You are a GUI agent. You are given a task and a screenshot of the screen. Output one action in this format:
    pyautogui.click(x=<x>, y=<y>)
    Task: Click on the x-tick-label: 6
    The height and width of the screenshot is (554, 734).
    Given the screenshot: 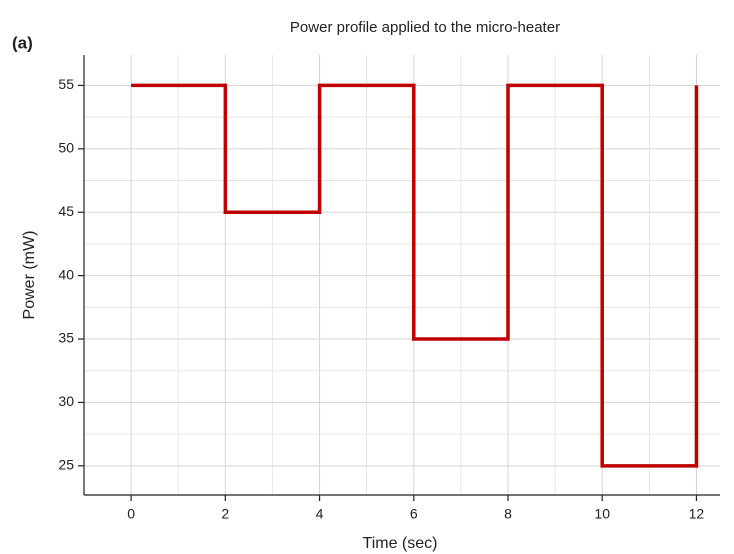 What is the action you would take?
    pyautogui.click(x=414, y=514)
    